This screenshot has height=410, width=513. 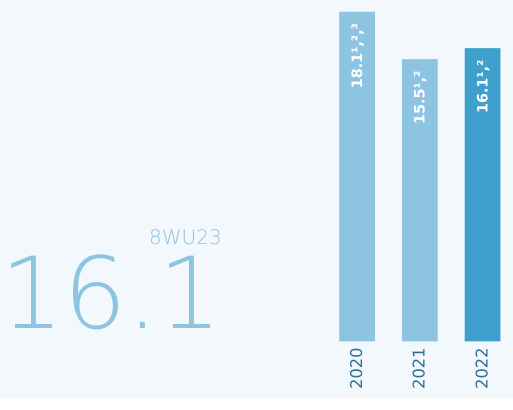 What do you see at coordinates (356, 368) in the screenshot?
I see `x-tick-label: 2020` at bounding box center [356, 368].